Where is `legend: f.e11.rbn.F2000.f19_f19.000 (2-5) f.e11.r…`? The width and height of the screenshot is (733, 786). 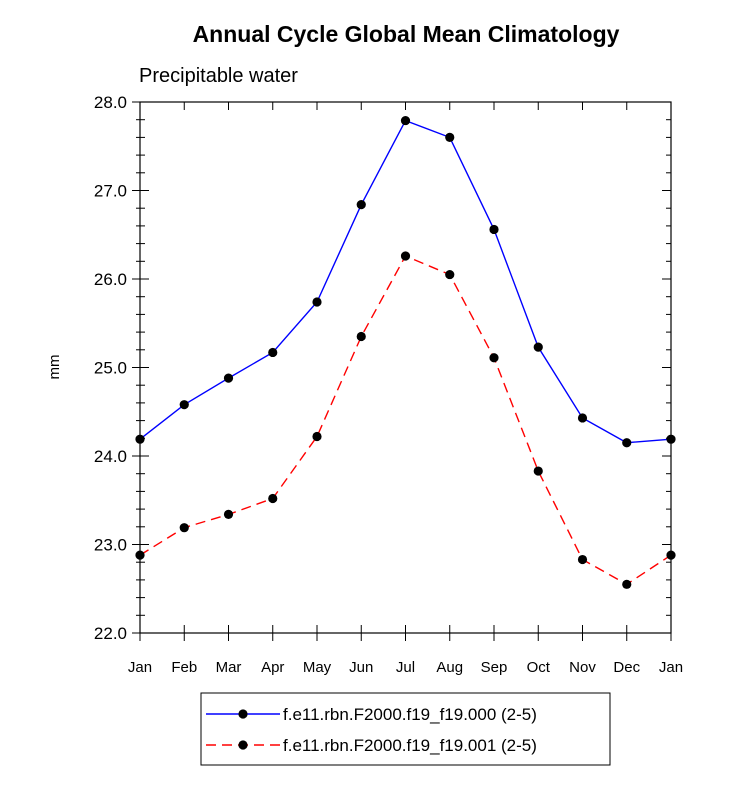 legend: f.e11.rbn.F2000.f19_f19.000 (2-5) f.e11.r… is located at coordinates (405, 729).